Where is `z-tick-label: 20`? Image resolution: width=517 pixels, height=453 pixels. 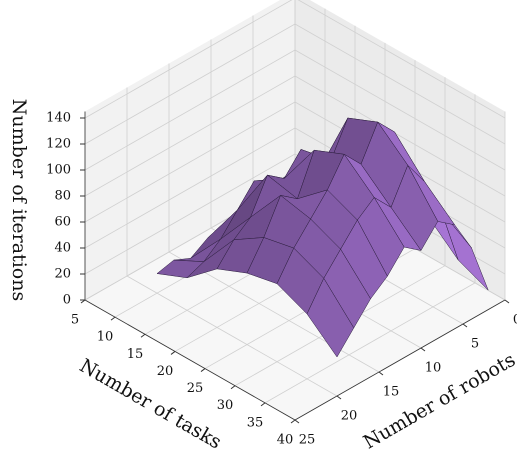 z-tick-label: 20 is located at coordinates (62, 274).